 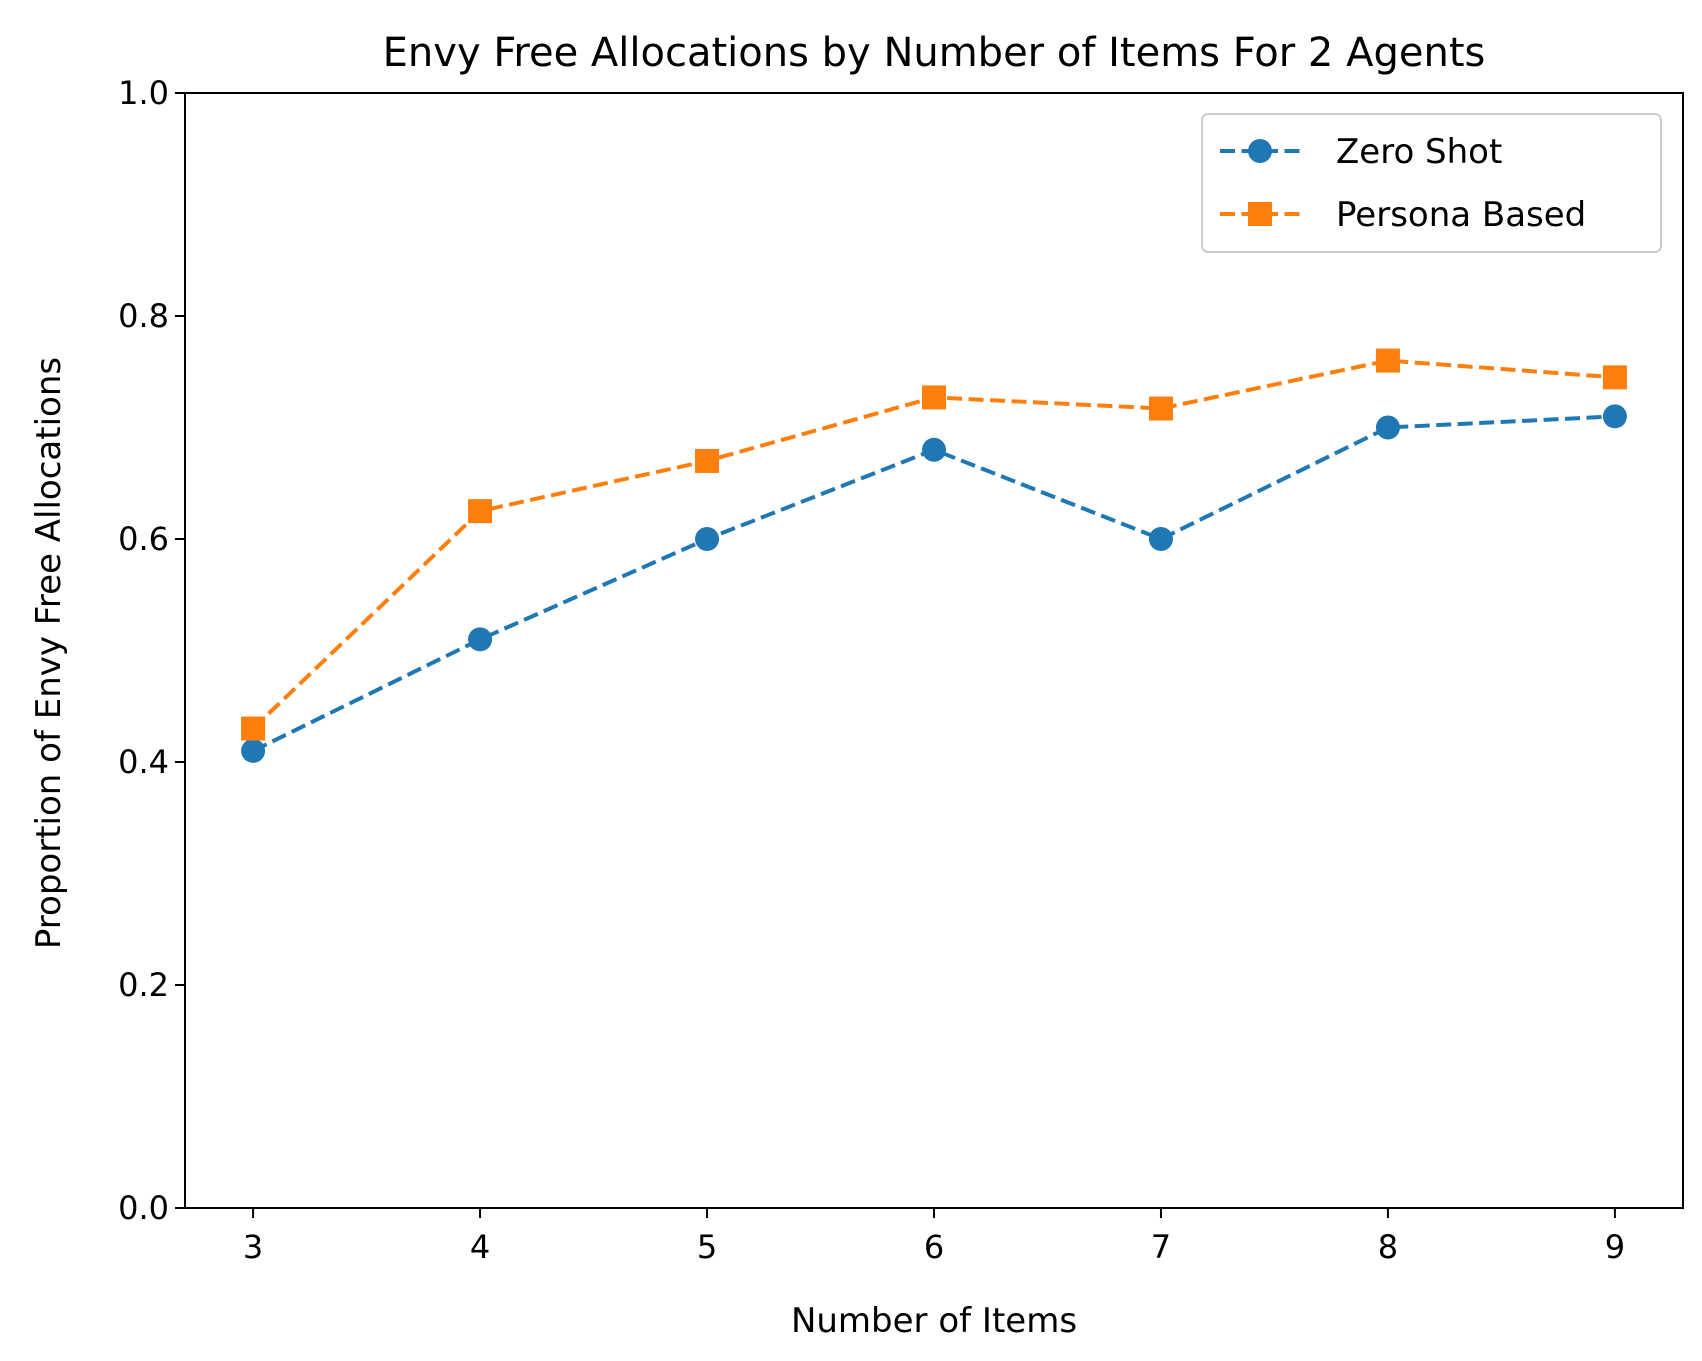 What do you see at coordinates (707, 1247) in the screenshot?
I see `x-tick-label: 5` at bounding box center [707, 1247].